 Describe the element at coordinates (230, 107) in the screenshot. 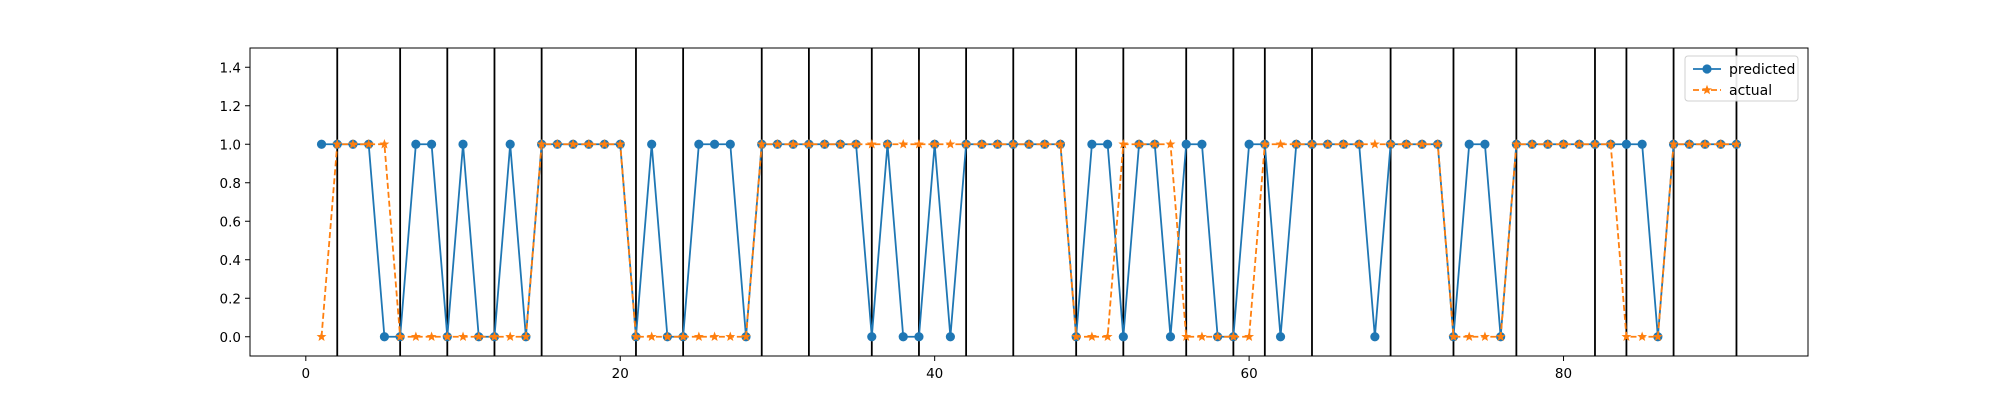

I see `y-tick-label: 1.2` at that location.